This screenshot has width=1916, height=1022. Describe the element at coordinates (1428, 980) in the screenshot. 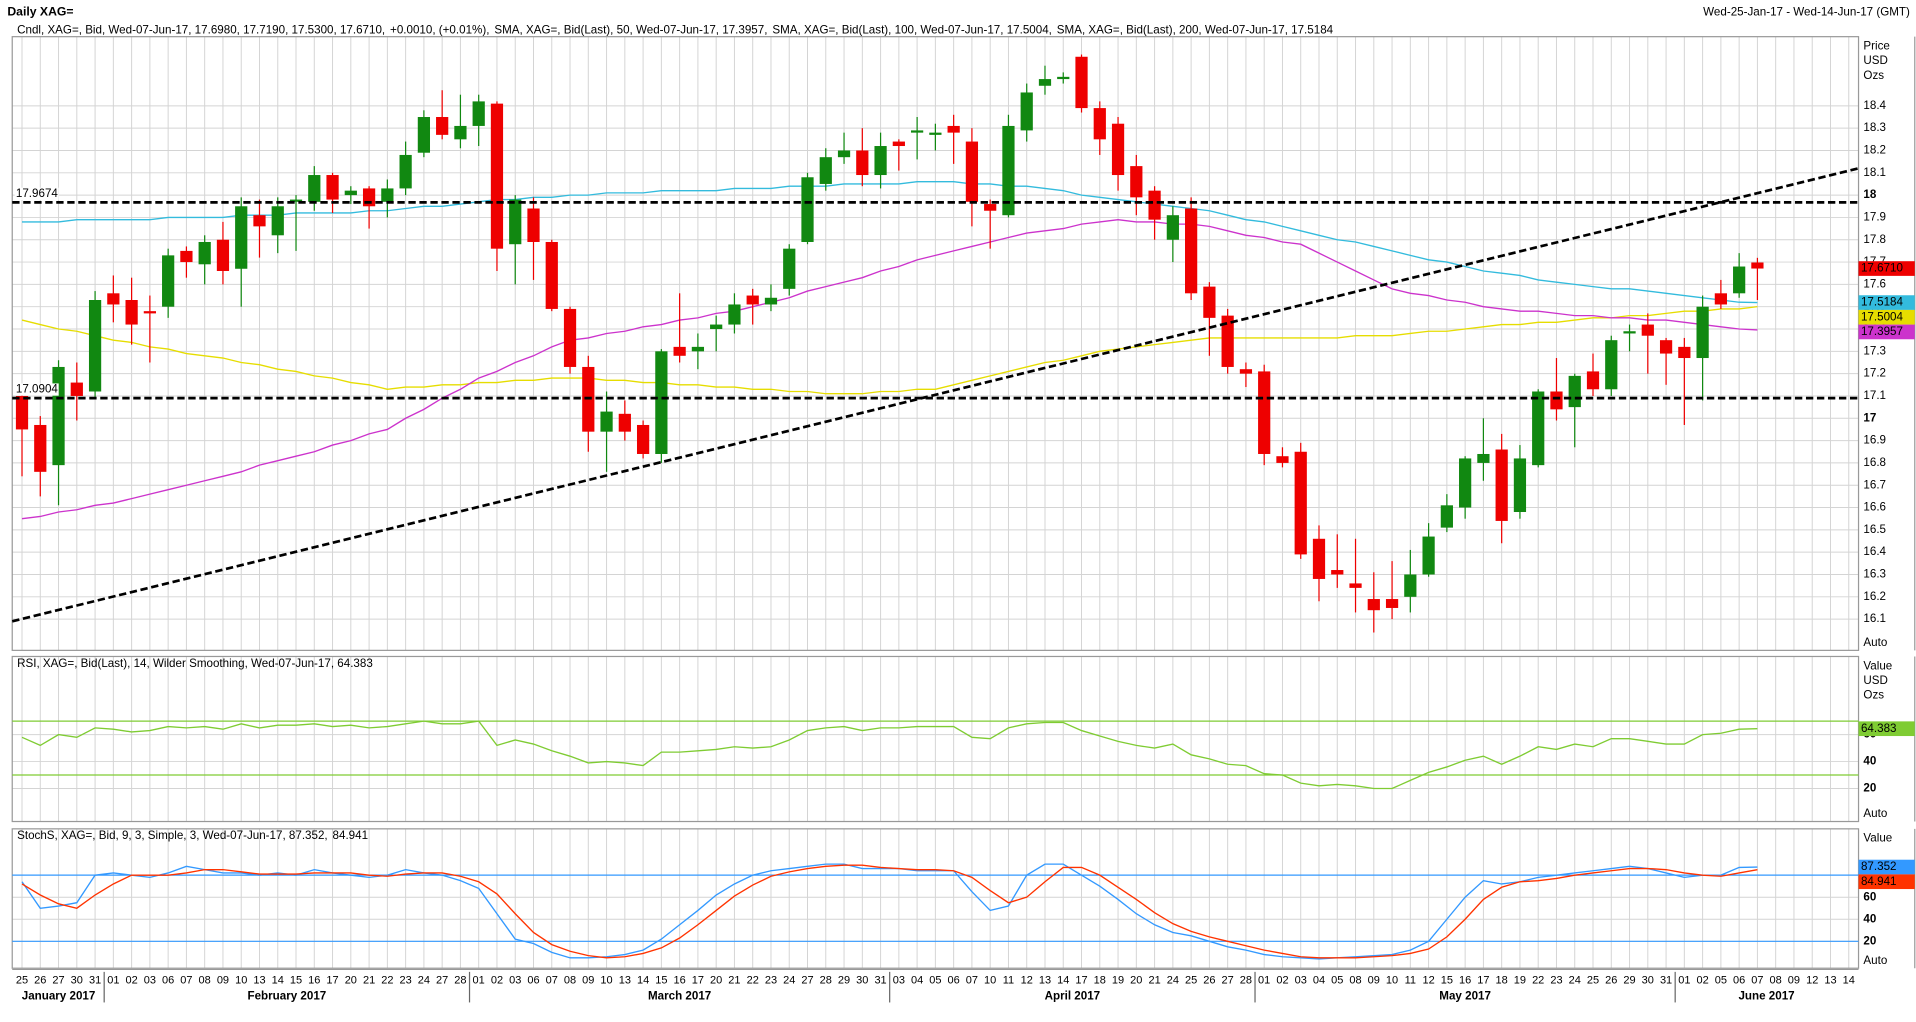

I see `x-tick-label: 12` at that location.